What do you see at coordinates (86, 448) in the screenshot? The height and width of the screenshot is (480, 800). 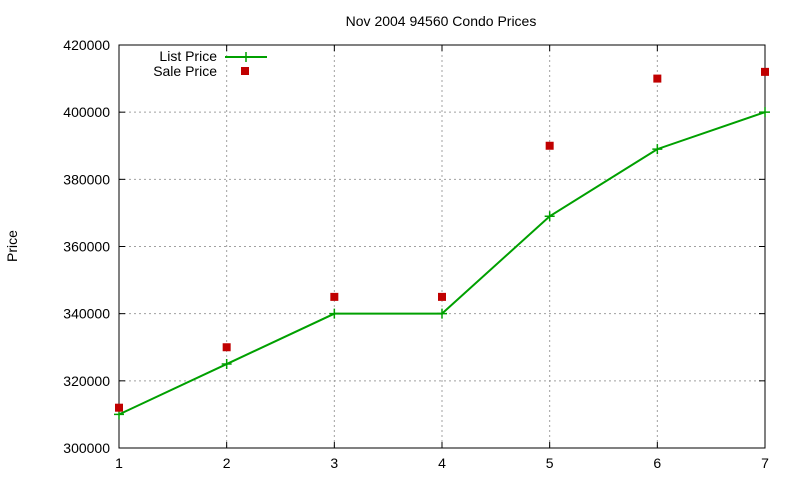 I see `y-tick-label: 300000` at bounding box center [86, 448].